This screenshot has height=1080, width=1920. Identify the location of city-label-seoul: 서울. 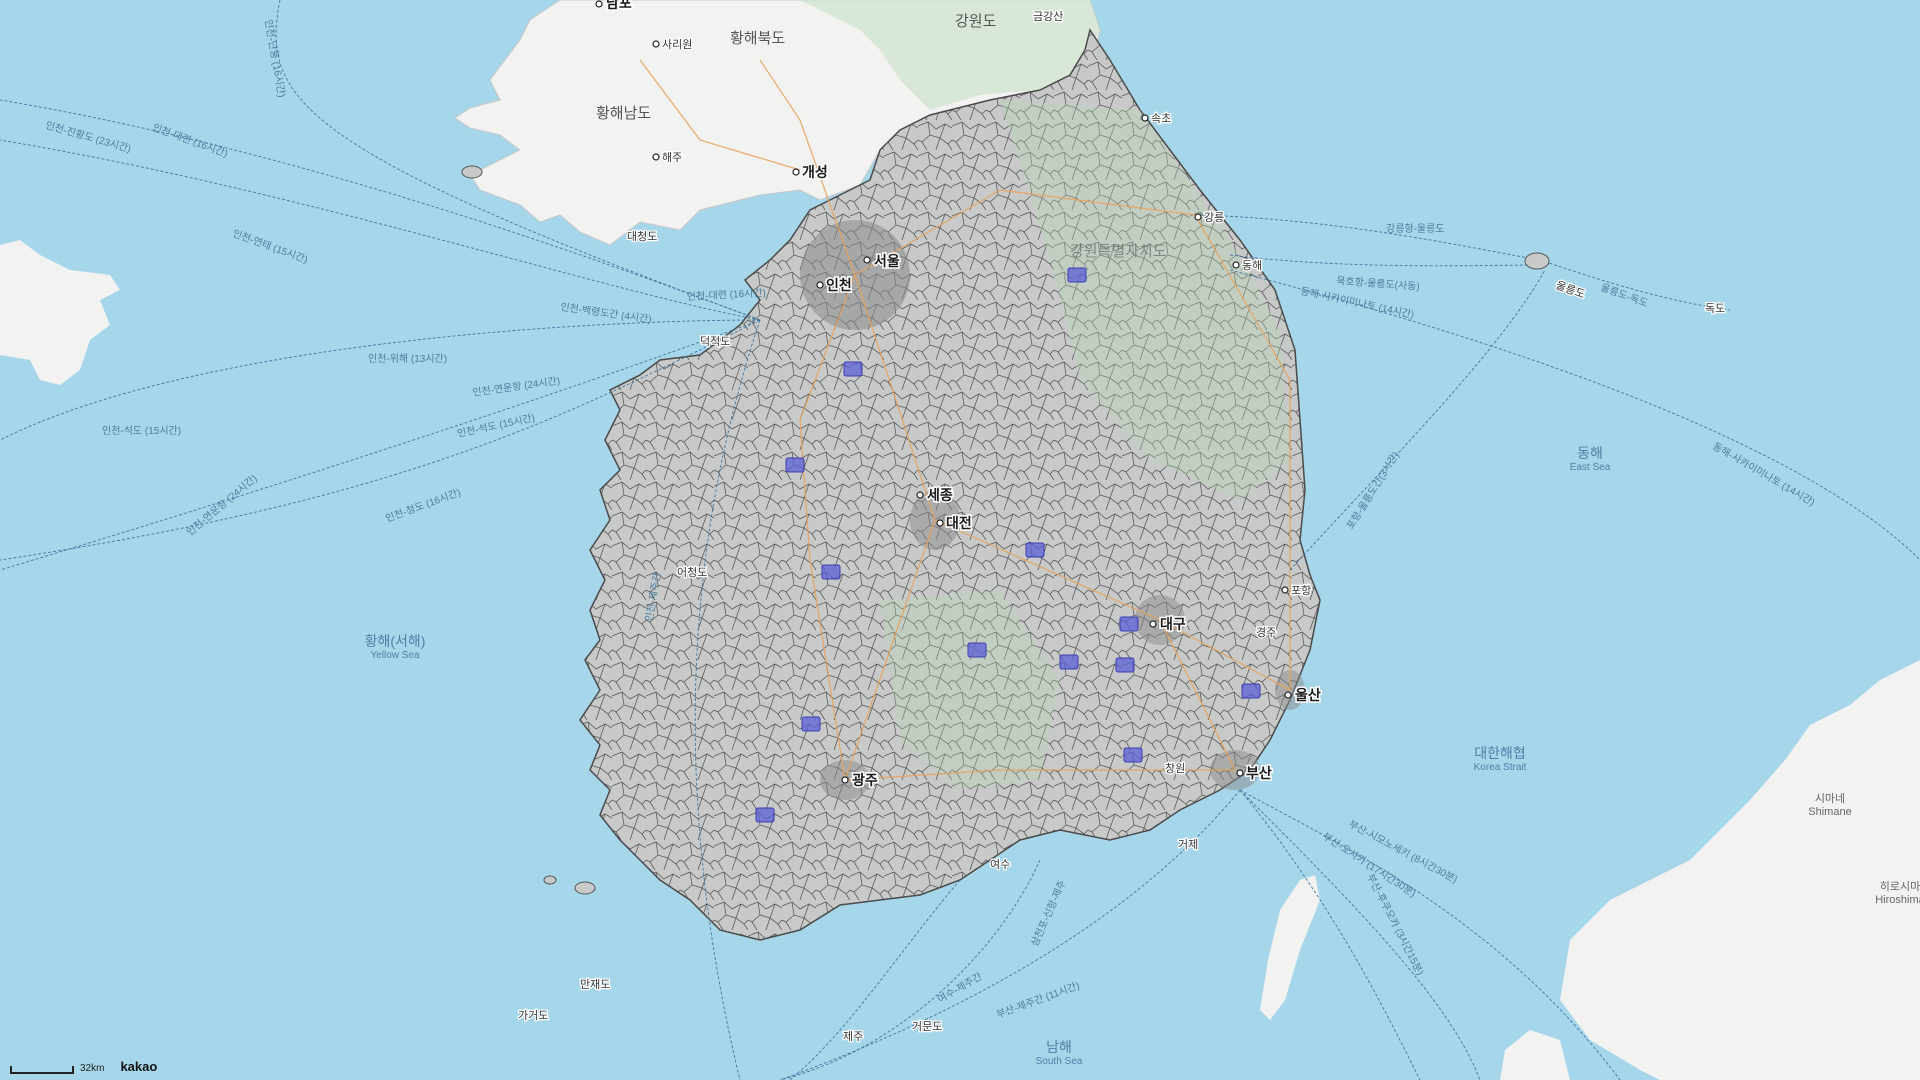
(887, 261).